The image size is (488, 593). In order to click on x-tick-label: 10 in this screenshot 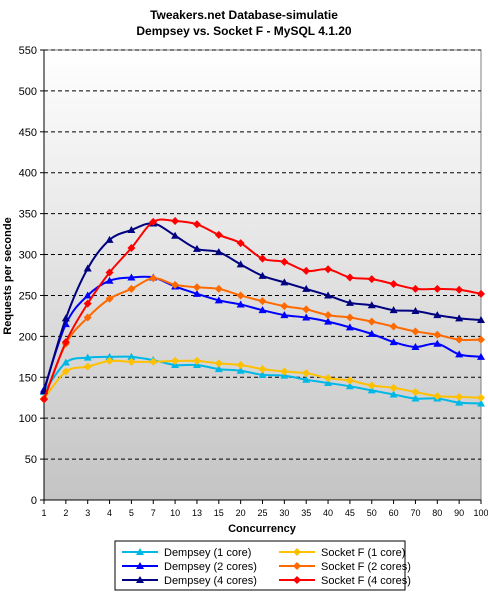, I will do `click(175, 513)`.